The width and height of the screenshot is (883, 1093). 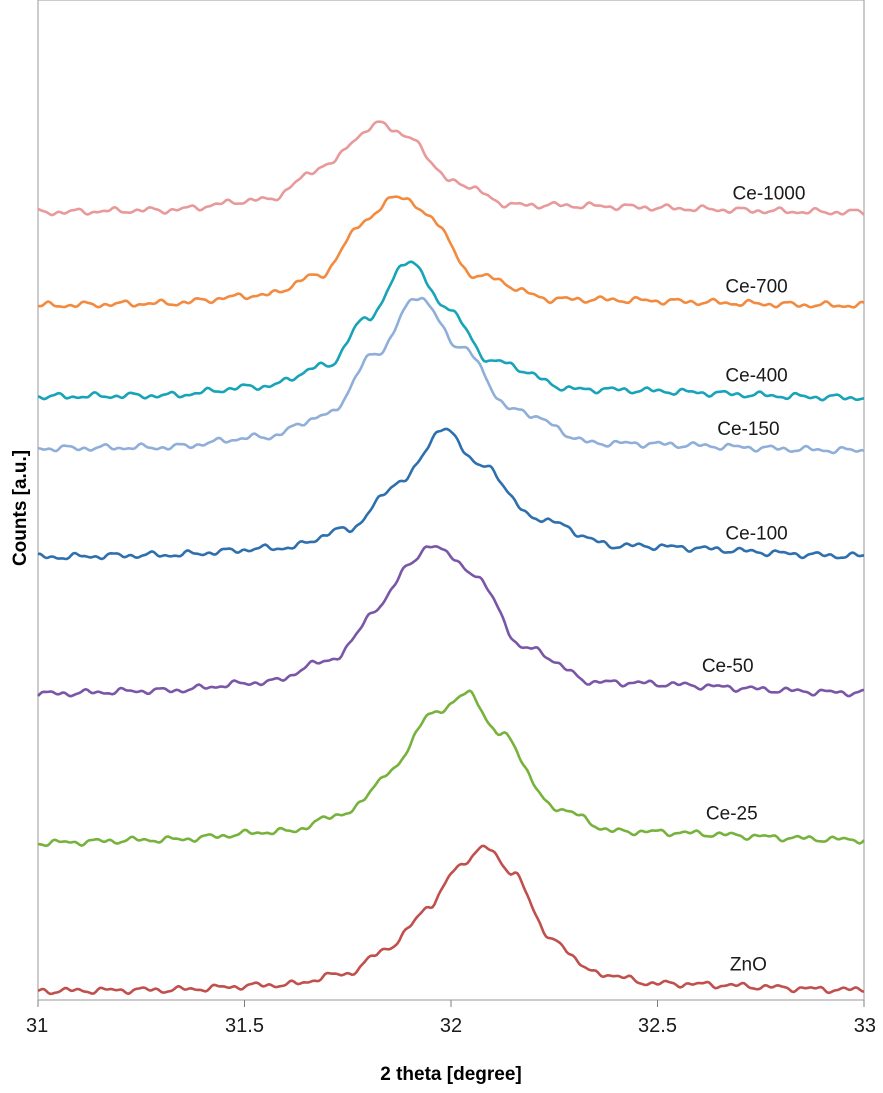 What do you see at coordinates (657, 1026) in the screenshot?
I see `x-tick-label: 32.5` at bounding box center [657, 1026].